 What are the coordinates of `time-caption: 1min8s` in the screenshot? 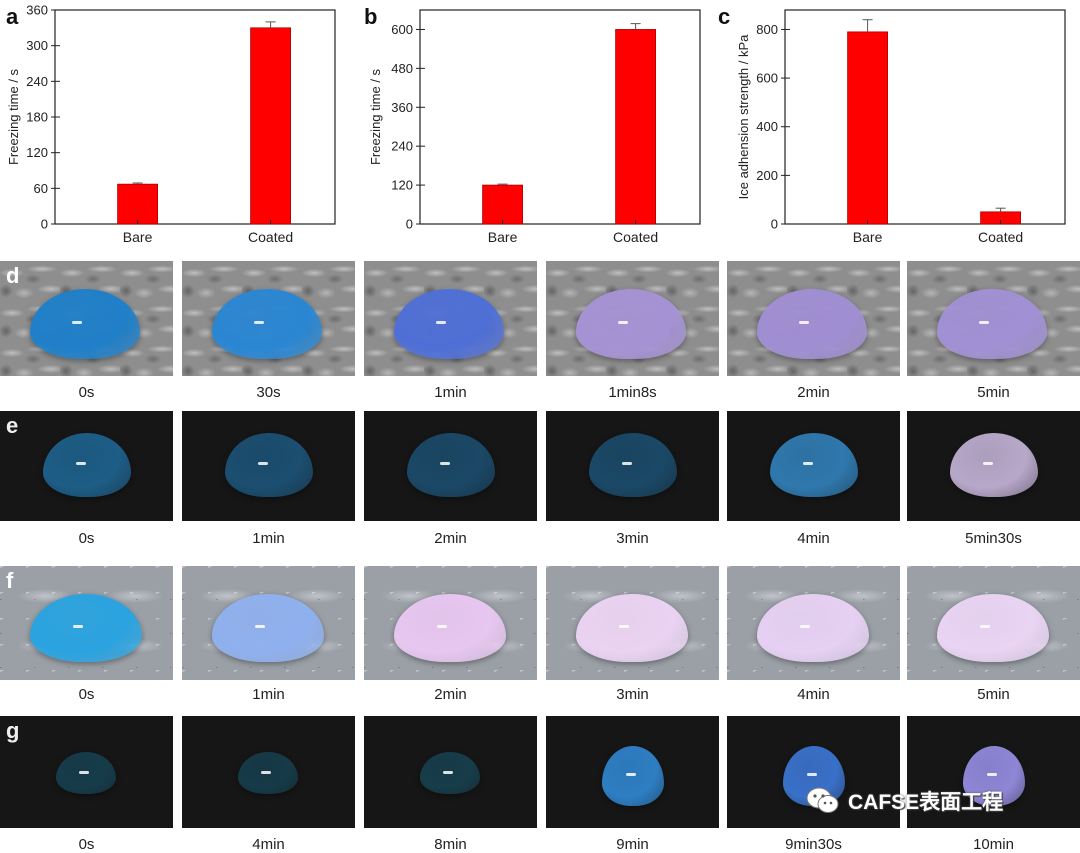 It's located at (632, 392).